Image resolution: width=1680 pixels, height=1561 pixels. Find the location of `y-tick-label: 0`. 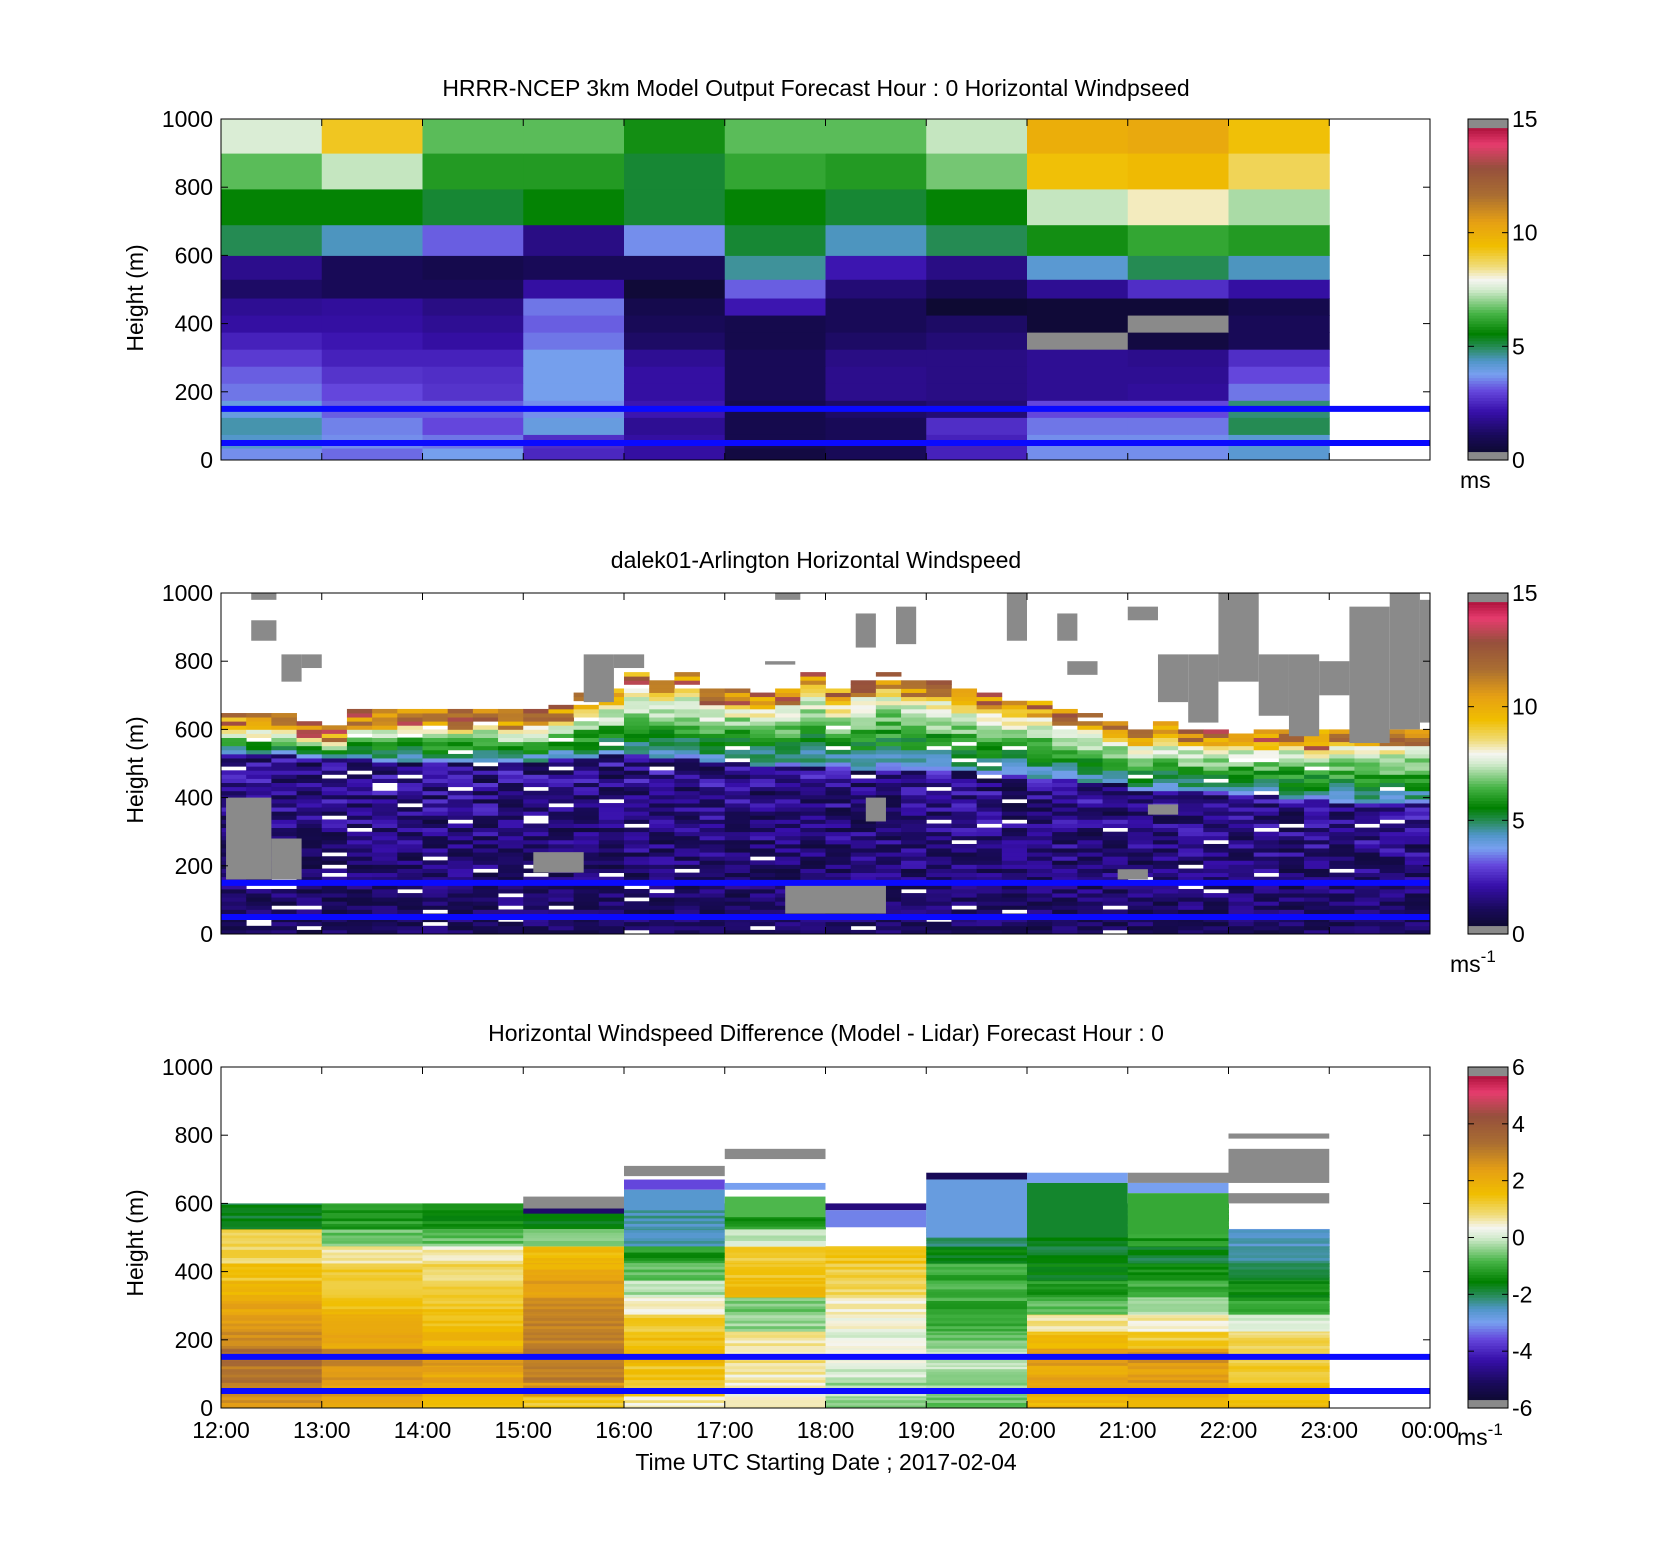

y-tick-label: 0 is located at coordinates (206, 1408).